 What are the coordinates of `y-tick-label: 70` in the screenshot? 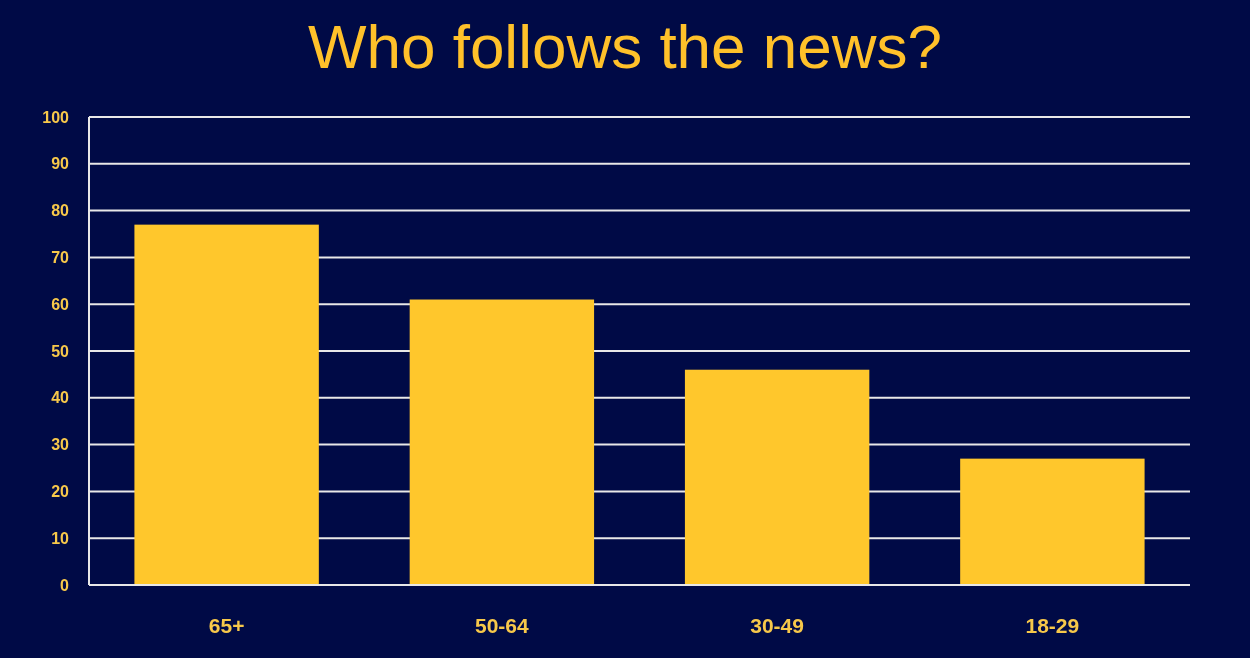 It's located at (60, 257).